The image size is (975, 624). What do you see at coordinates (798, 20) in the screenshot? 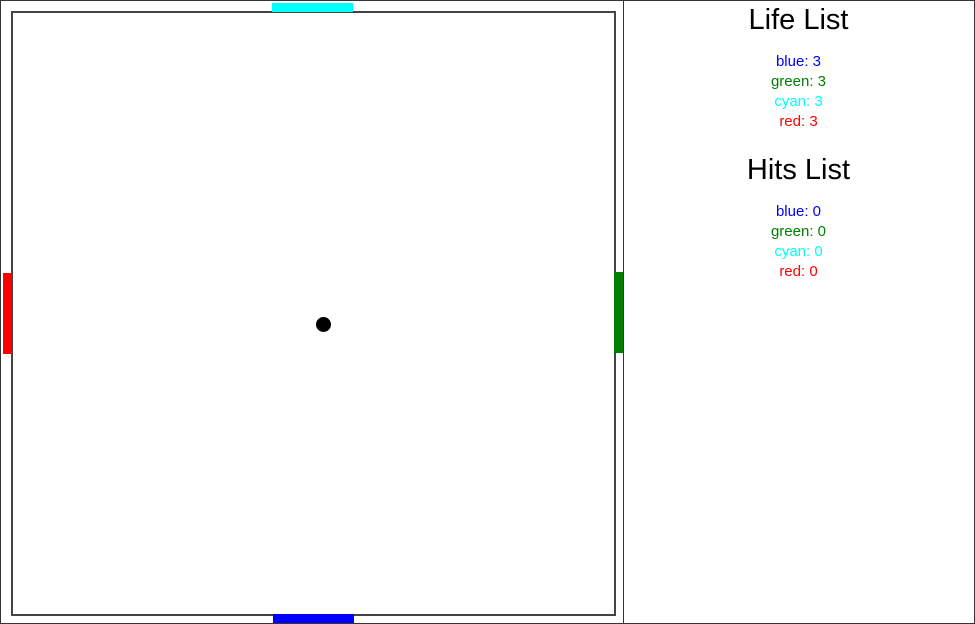
I see `life-list-title: Life List` at bounding box center [798, 20].